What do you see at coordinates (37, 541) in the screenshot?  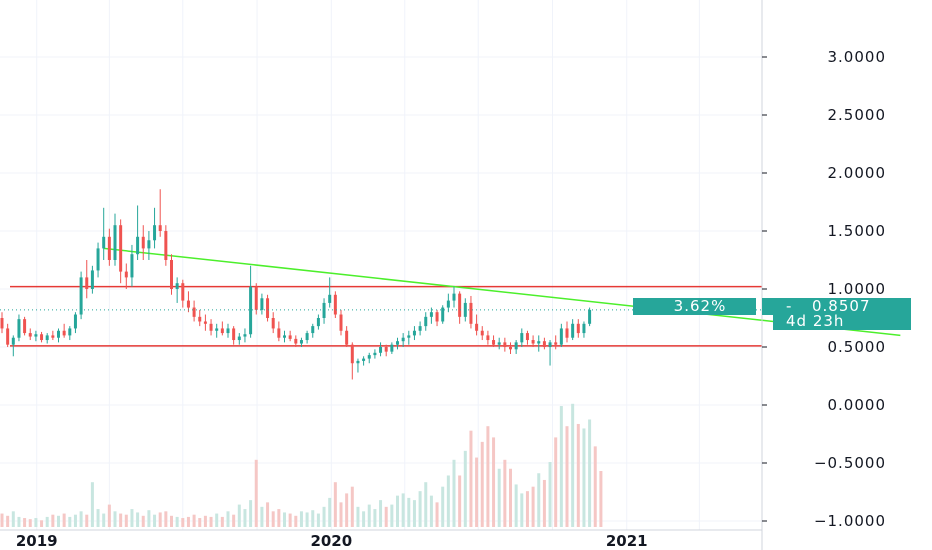 I see `x-tick-label: 2019` at bounding box center [37, 541].